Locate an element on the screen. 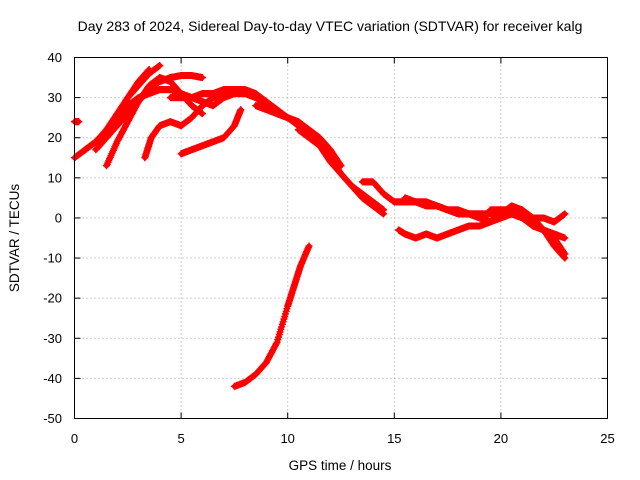  y-tick-label: 20 is located at coordinates (55, 137).